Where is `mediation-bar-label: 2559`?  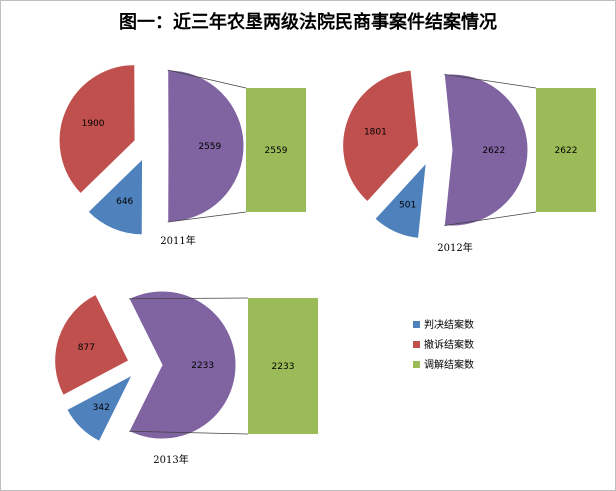
mediation-bar-label: 2559 is located at coordinates (276, 151).